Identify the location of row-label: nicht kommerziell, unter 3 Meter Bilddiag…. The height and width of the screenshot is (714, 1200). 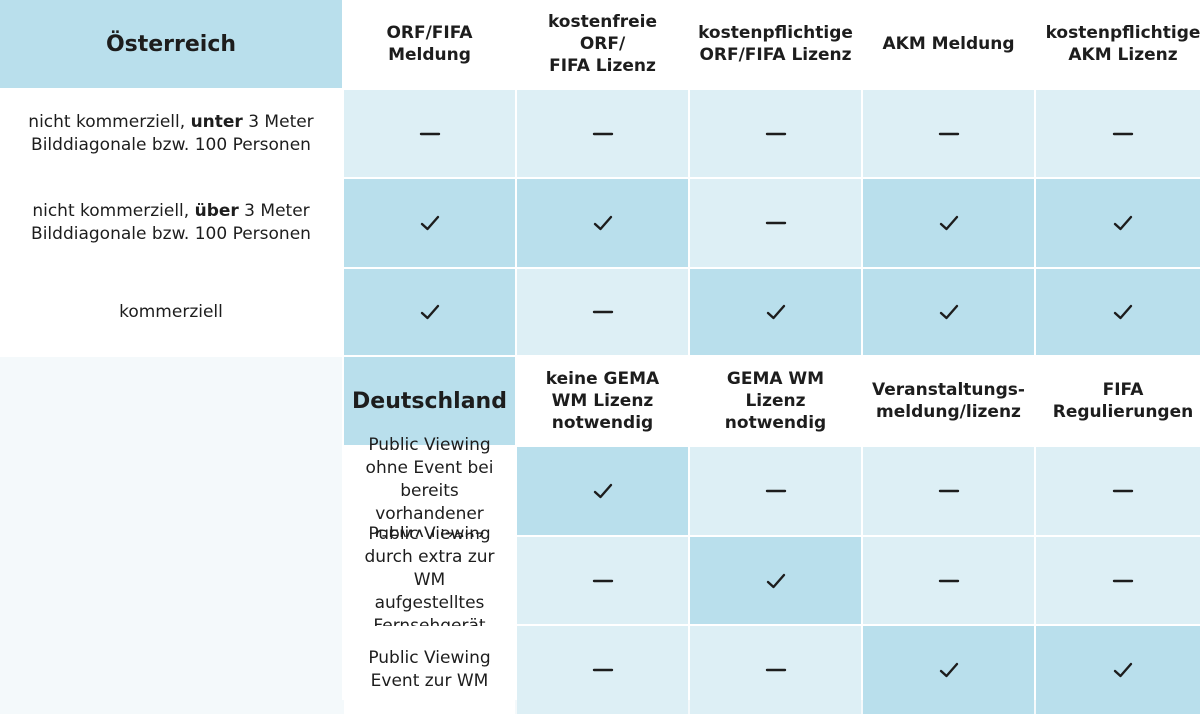
(171, 133).